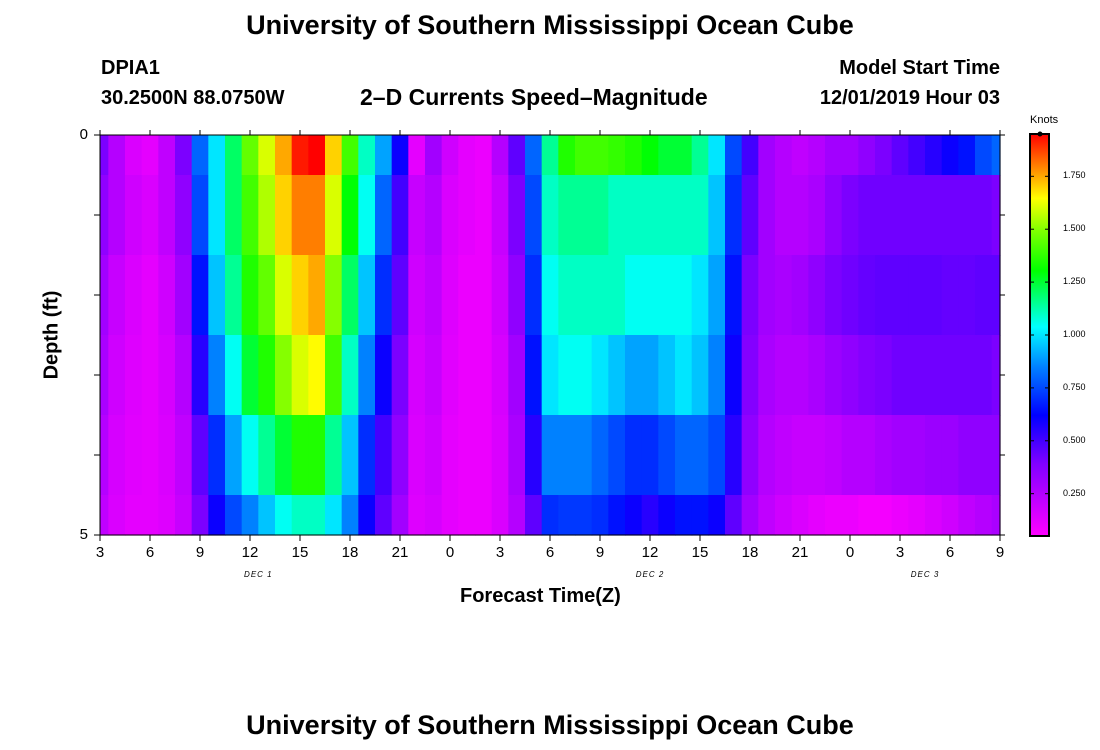 The image size is (1100, 750). Describe the element at coordinates (1074, 492) in the screenshot. I see `colorbar-tick-label: 0.250` at that location.